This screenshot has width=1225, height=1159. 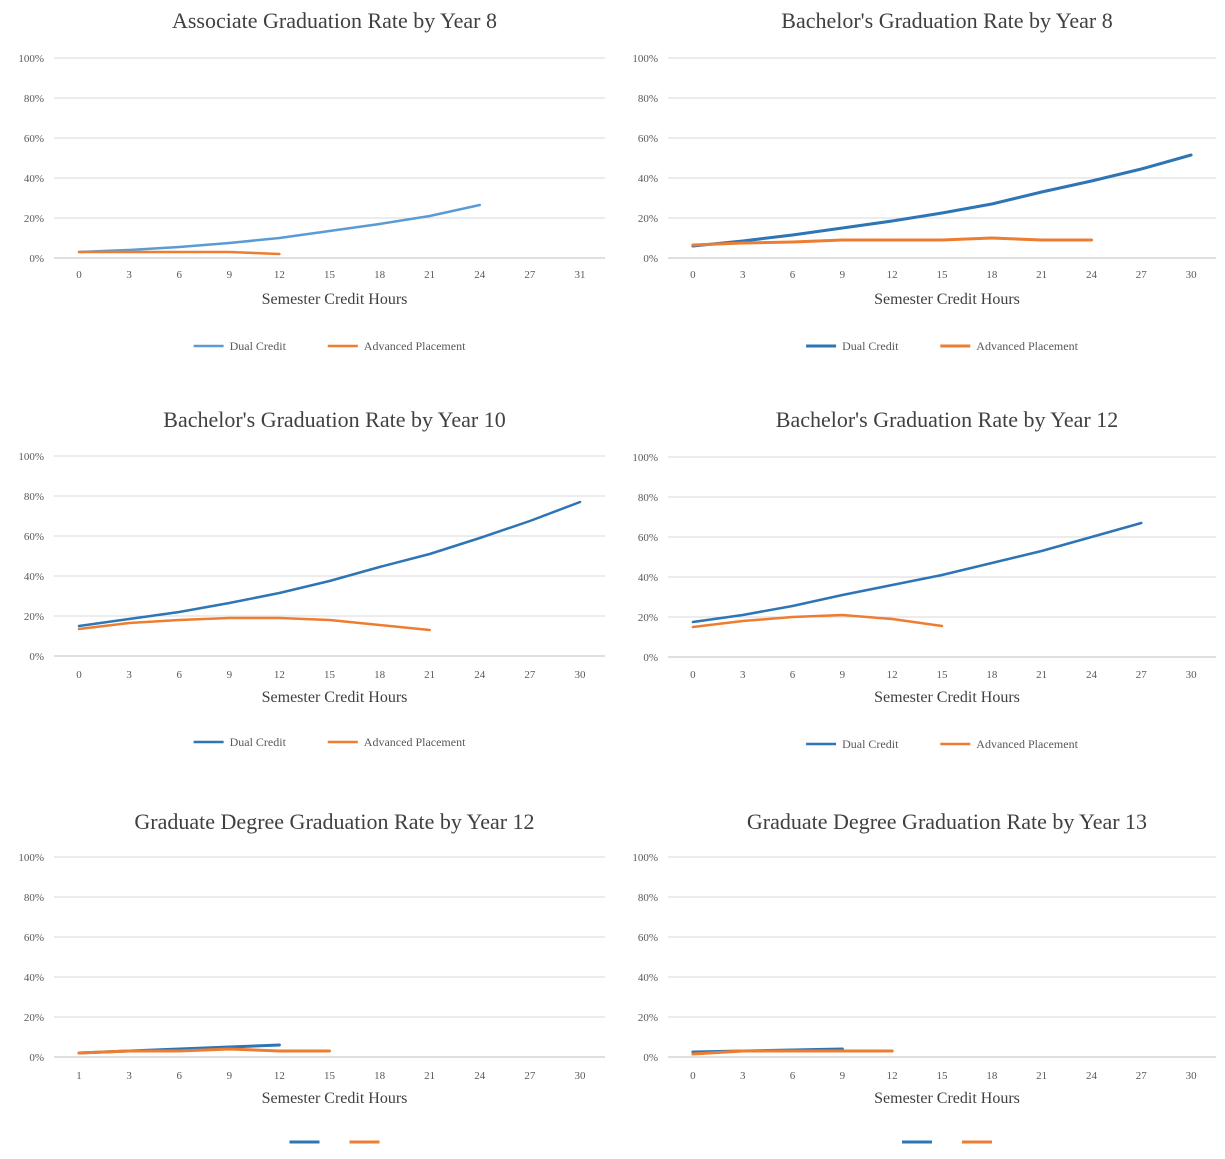 I want to click on chart-title: Associate Graduation Rate by Year 8, so click(x=334, y=20).